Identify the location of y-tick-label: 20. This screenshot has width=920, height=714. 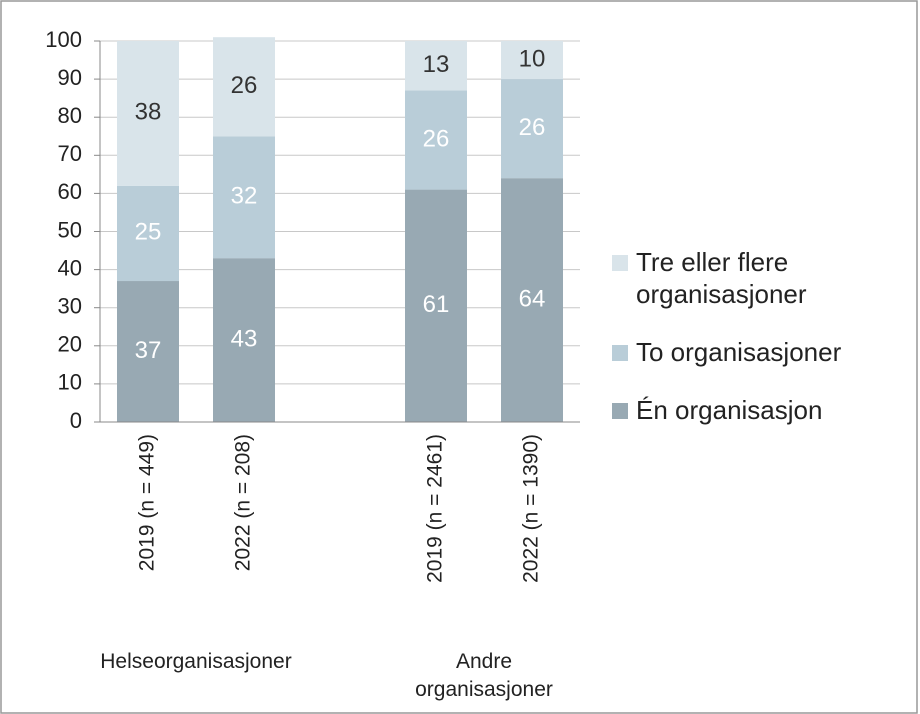
(70, 344).